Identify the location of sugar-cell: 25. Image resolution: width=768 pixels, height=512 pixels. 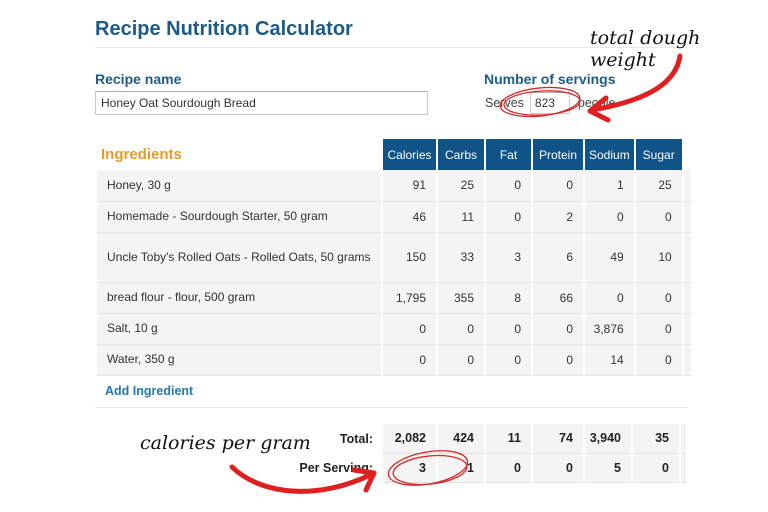
(658, 186).